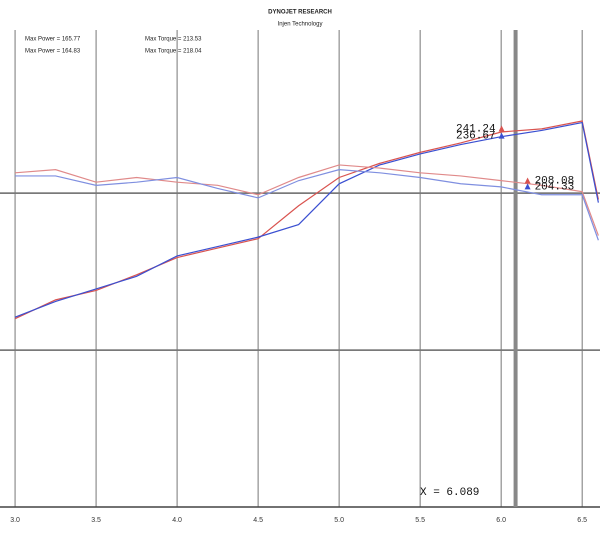 The image size is (600, 534). Describe the element at coordinates (53, 52) in the screenshot. I see `header-line: Max Power = 164.83` at that location.